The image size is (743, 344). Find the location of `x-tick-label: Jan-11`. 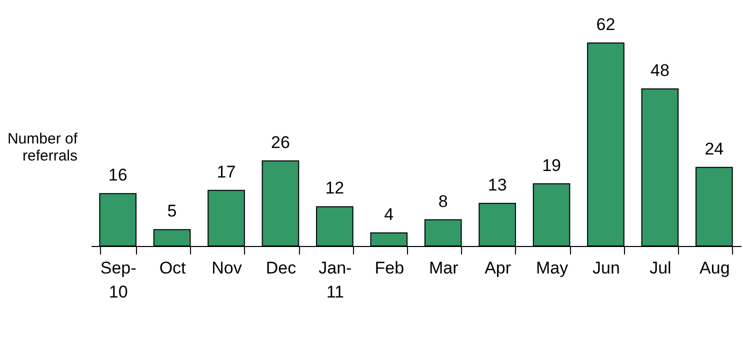

x-tick-label: Jan-11 is located at coordinates (335, 280).